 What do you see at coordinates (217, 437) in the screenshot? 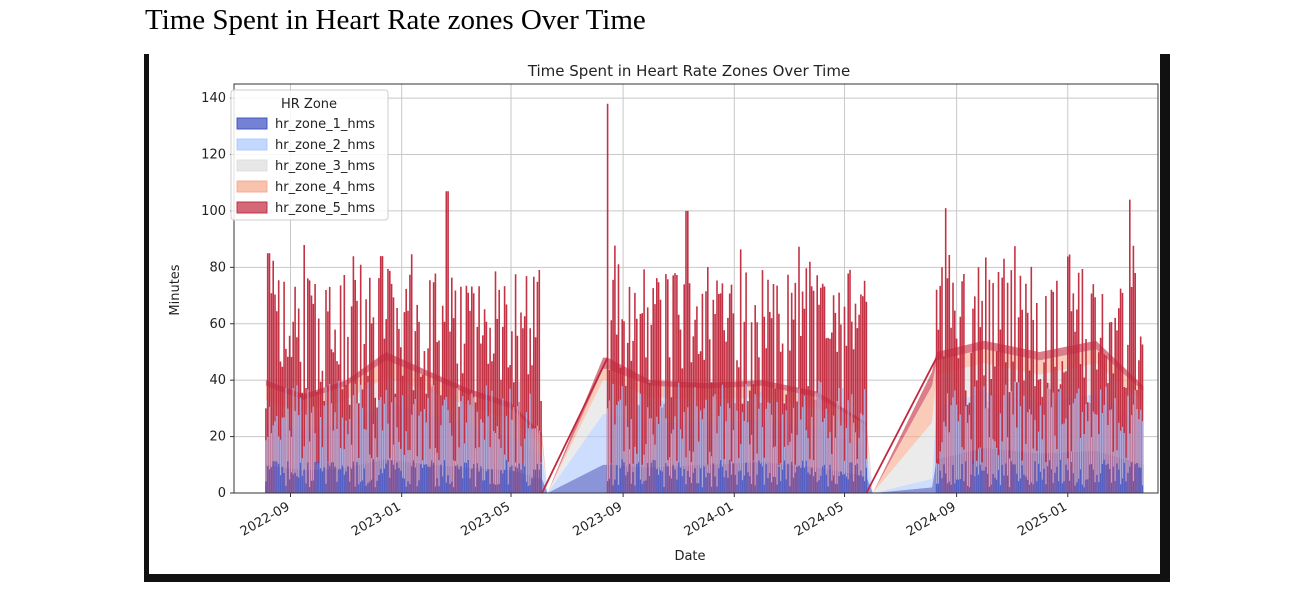
I see `y-tick-label: 20` at bounding box center [217, 437].